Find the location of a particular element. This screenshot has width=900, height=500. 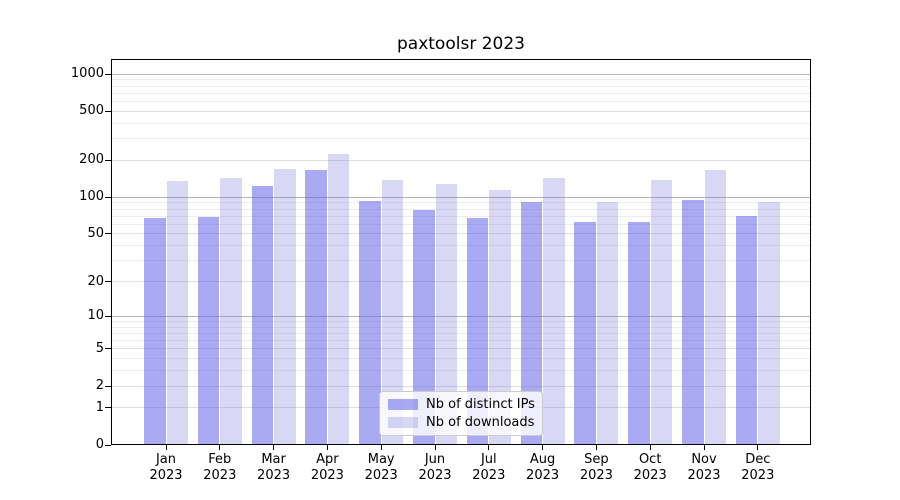

bar-downloads-dec is located at coordinates (769, 322).